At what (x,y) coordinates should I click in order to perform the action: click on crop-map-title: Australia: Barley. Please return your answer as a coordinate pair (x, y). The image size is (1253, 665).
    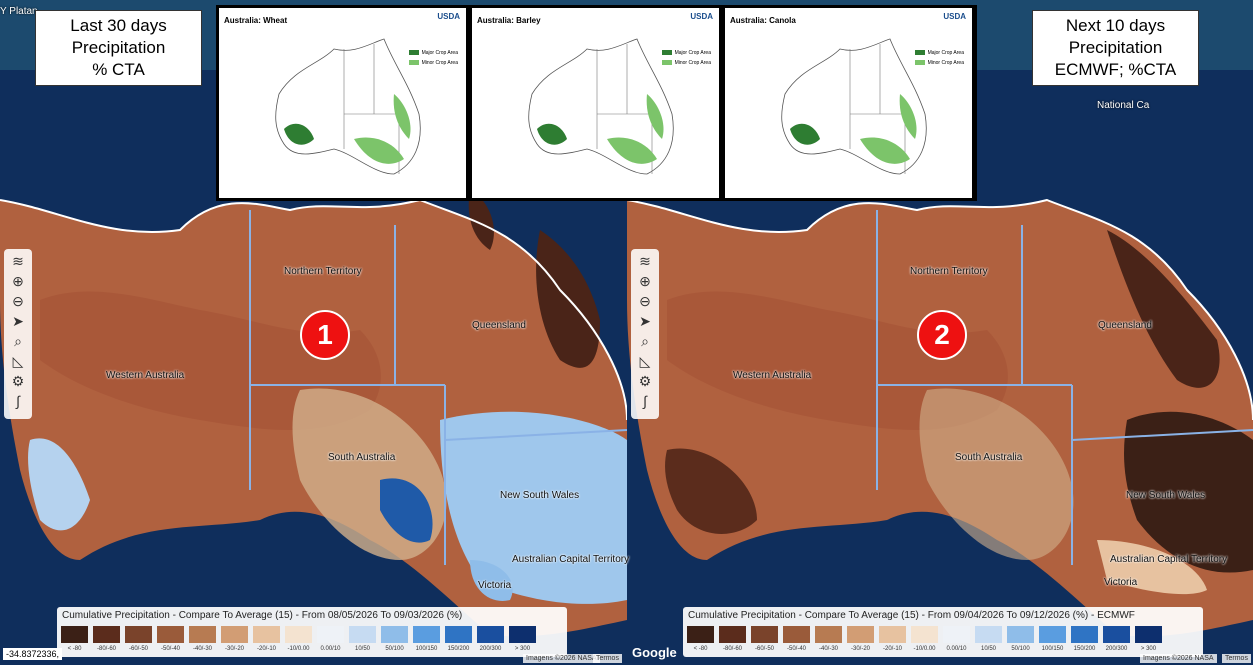
    Looking at the image, I should click on (509, 20).